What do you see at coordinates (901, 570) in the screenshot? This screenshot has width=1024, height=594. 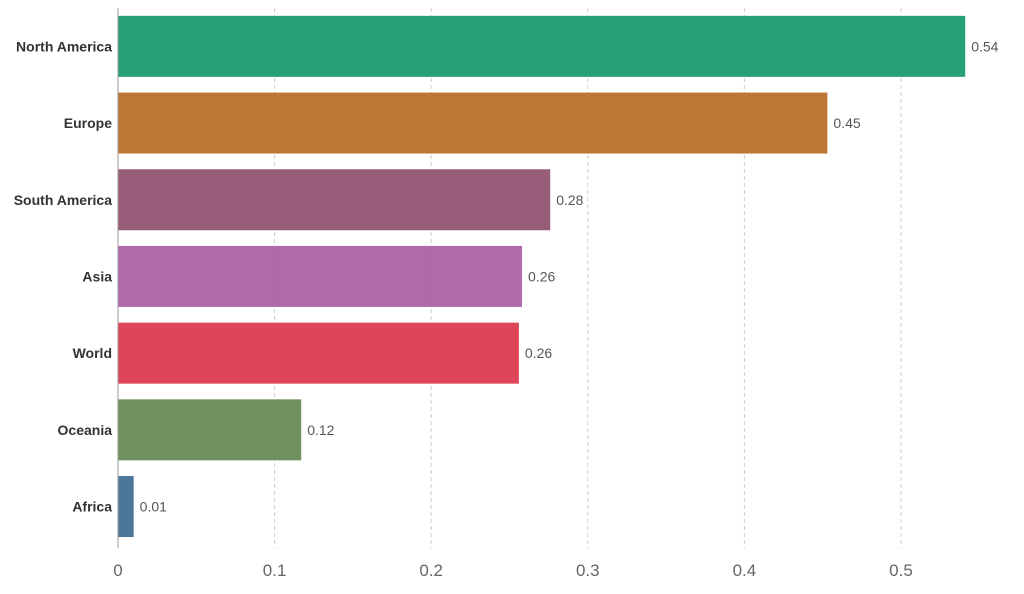 I see `x-tick-label: 0.5` at bounding box center [901, 570].